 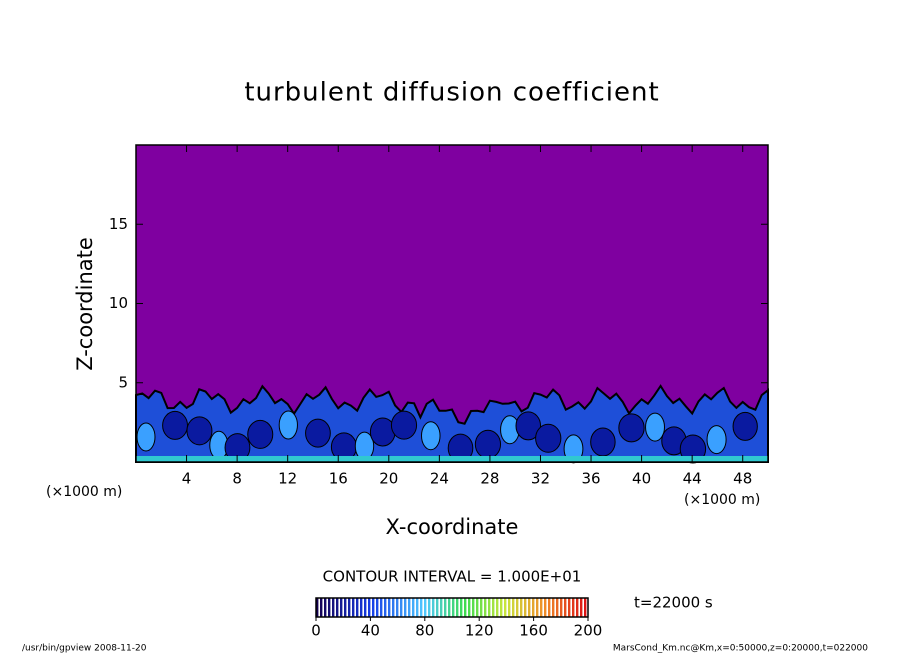 What do you see at coordinates (424, 631) in the screenshot?
I see `colorbar-tick-label: 80` at bounding box center [424, 631].